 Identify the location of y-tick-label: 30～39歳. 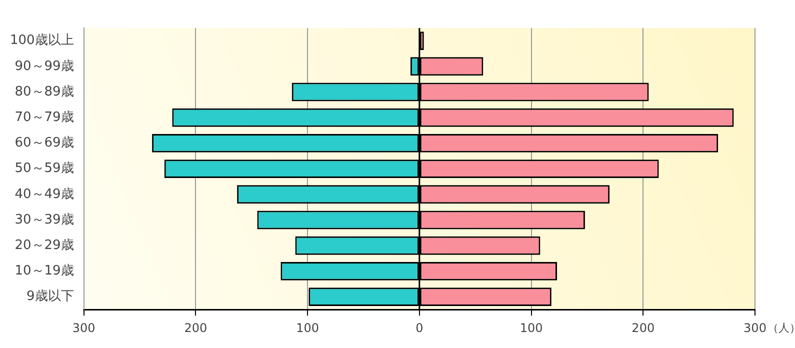
(44, 220).